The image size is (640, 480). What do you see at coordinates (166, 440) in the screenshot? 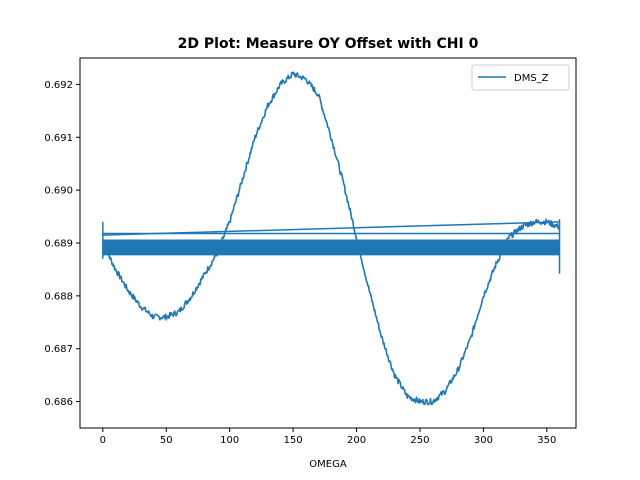
I see `x-tick-label: 50` at bounding box center [166, 440].